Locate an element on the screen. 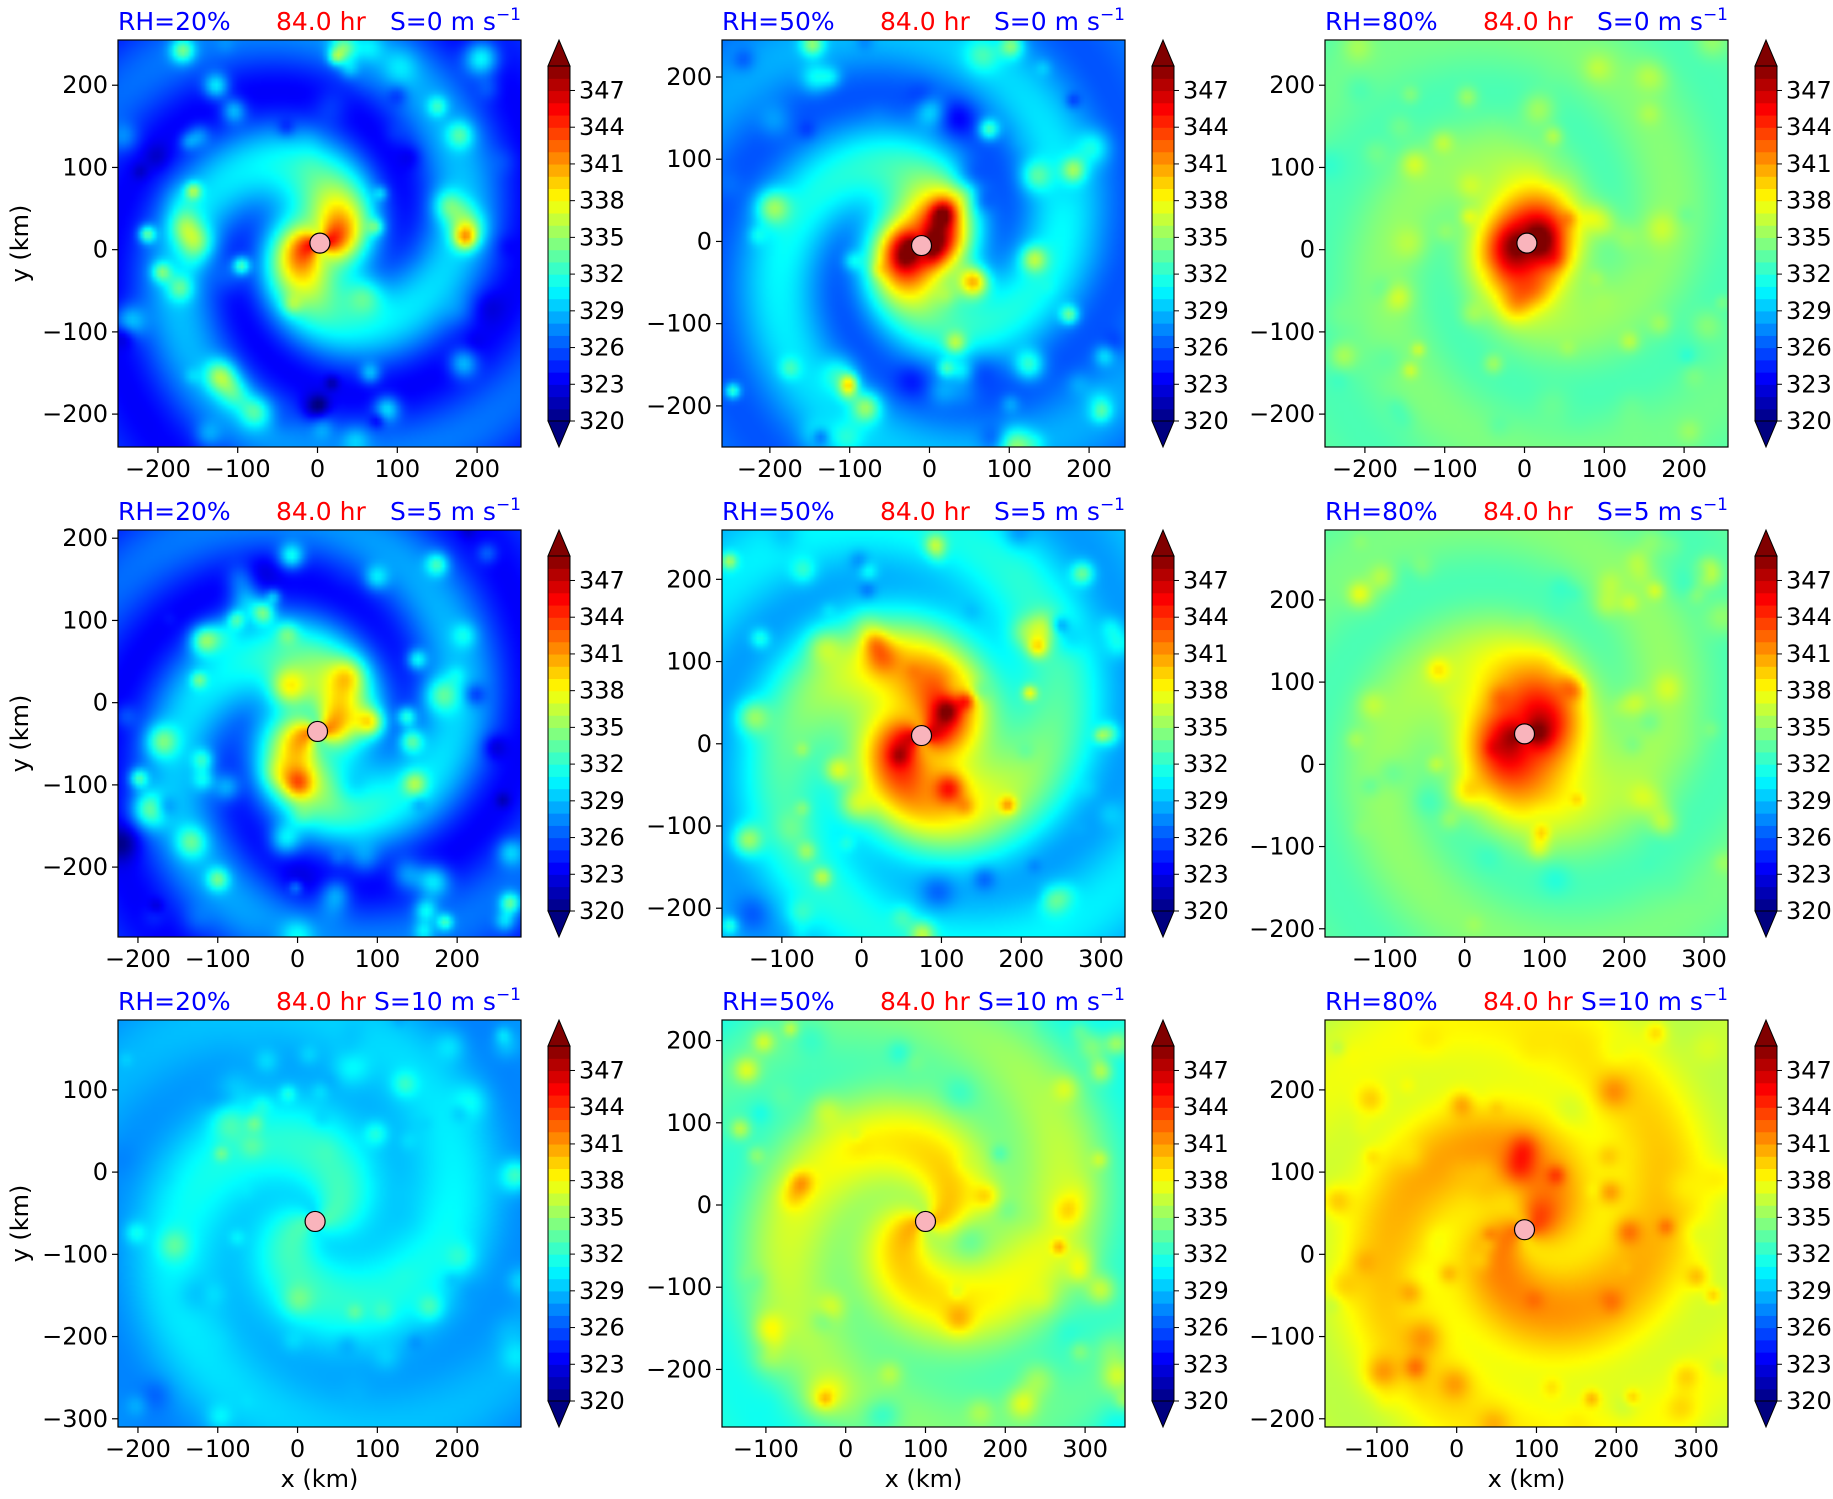  storm-center-marker is located at coordinates (921, 245).